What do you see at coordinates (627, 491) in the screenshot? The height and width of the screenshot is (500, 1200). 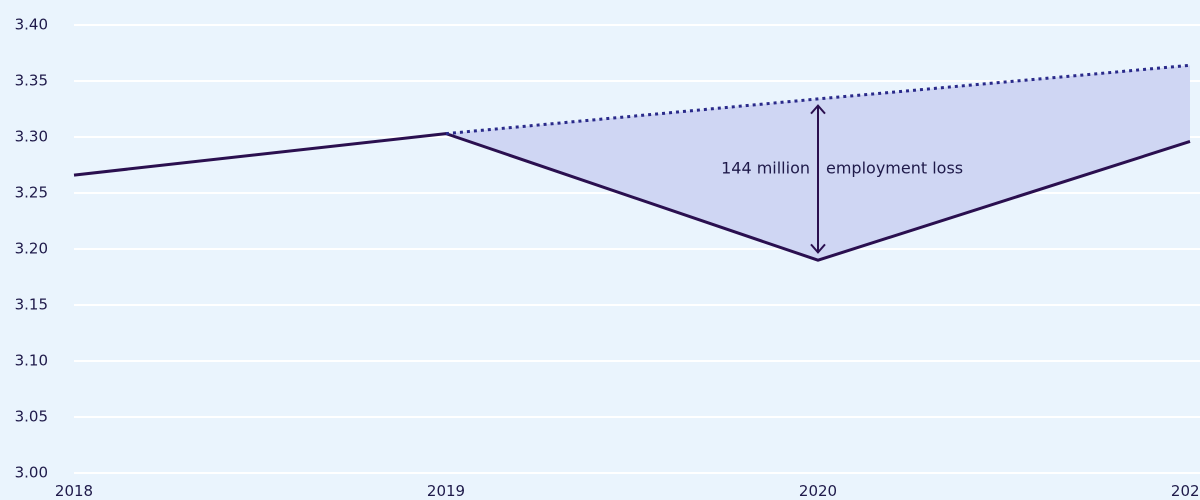 I see `x-axis-ticks: 2018 2019 2020 2021` at bounding box center [627, 491].